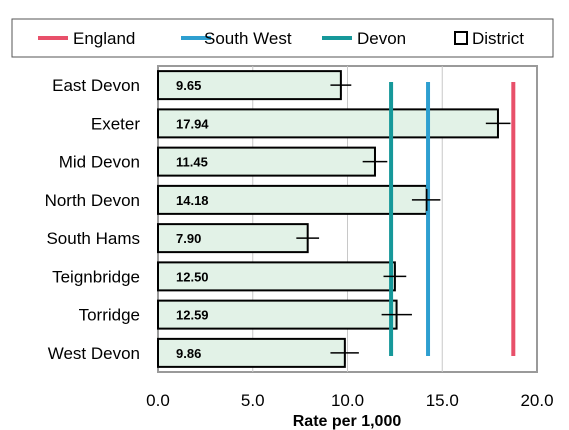 This screenshot has width=569, height=430. Describe the element at coordinates (192, 315) in the screenshot. I see `bar-value-label: 12.59` at that location.